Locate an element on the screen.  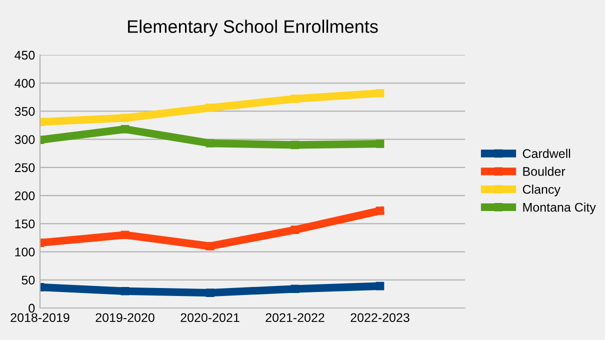
y-tick-label: 50 is located at coordinates (28, 280).